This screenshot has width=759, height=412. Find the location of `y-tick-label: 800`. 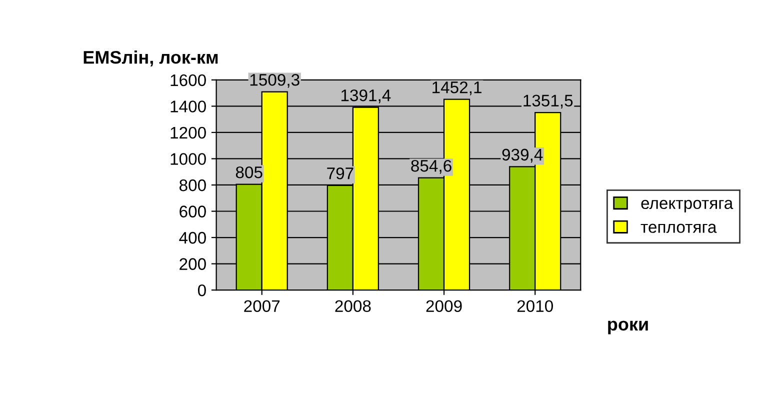

y-tick-label: 800 is located at coordinates (193, 185).